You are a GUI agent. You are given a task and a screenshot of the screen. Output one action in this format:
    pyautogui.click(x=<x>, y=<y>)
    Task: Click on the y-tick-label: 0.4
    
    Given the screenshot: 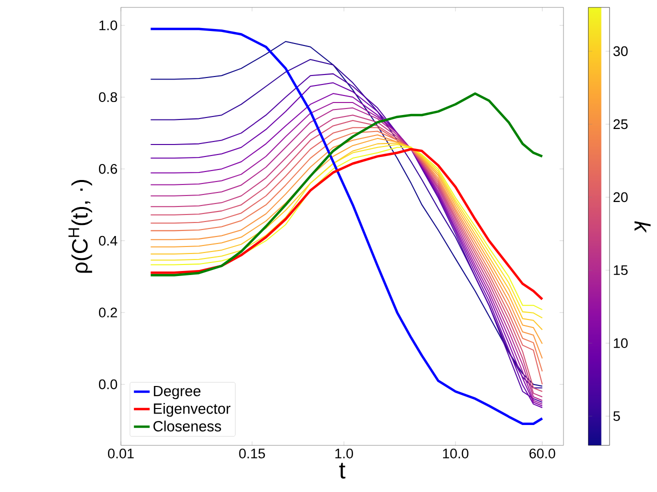 What is the action you would take?
    pyautogui.click(x=108, y=241)
    